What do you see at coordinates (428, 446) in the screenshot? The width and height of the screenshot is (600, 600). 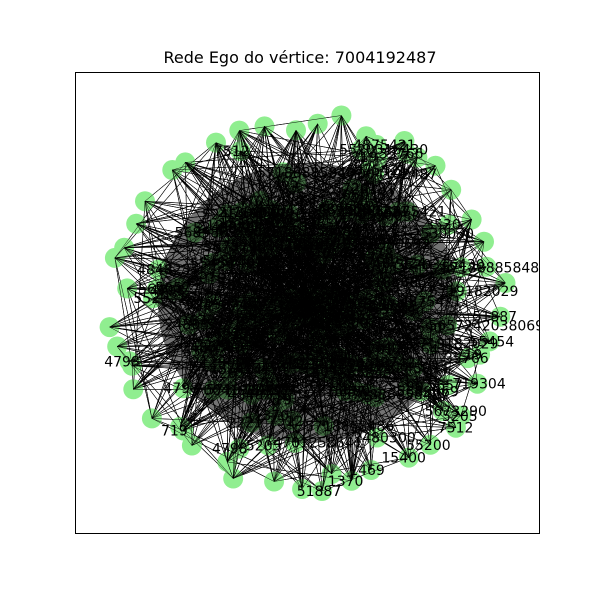 I see `node-label: 55200` at bounding box center [428, 446].